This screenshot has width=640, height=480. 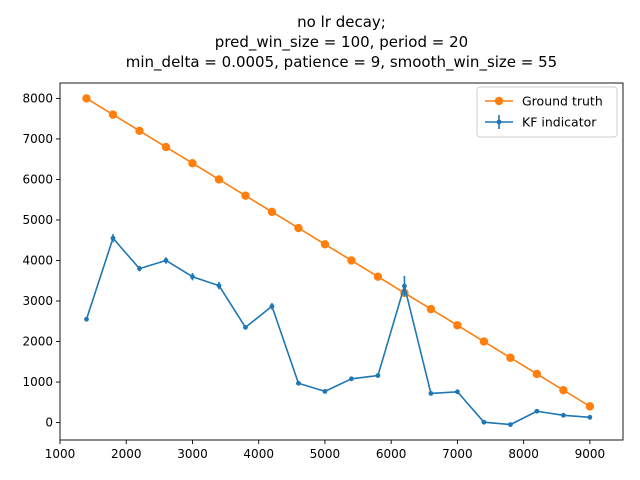 What do you see at coordinates (192, 454) in the screenshot?
I see `x-tick-label: 3000` at bounding box center [192, 454].